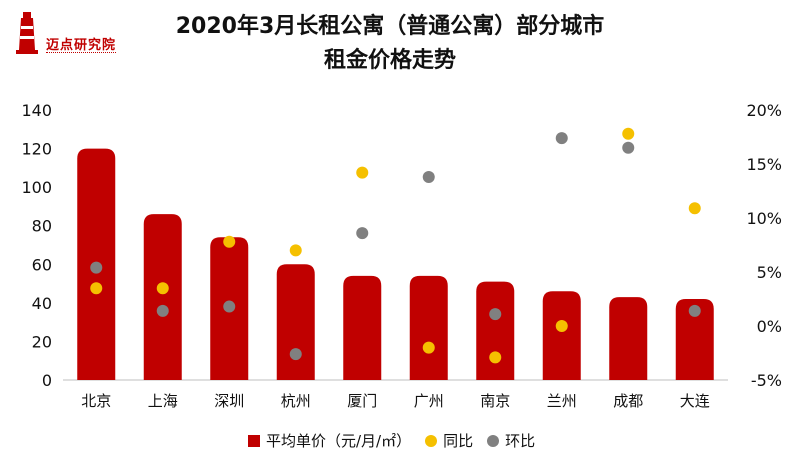 The width and height of the screenshot is (800, 467). What do you see at coordinates (493, 440) in the screenshot?
I see `legend-swatch-mom` at bounding box center [493, 440].